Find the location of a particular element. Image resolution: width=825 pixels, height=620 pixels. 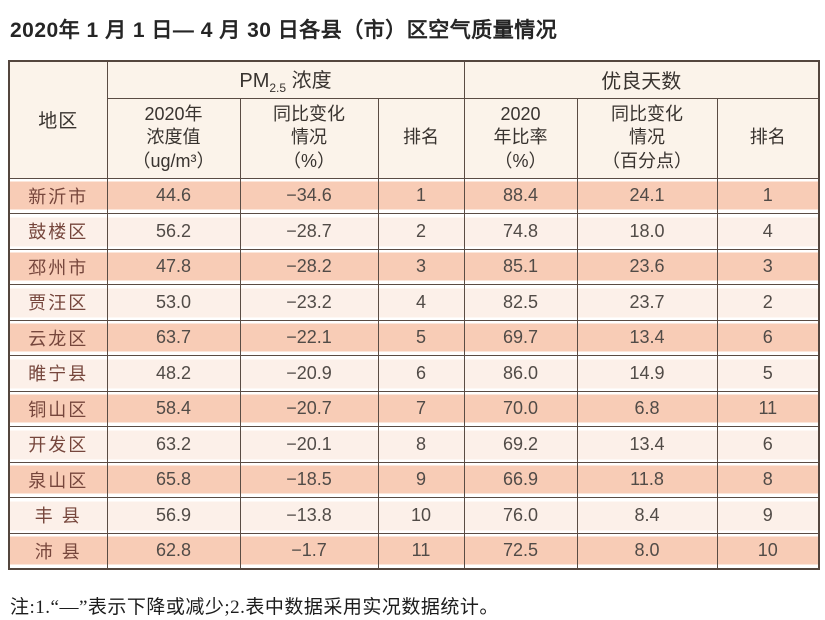

data-cell: 63.7 is located at coordinates (173, 337).